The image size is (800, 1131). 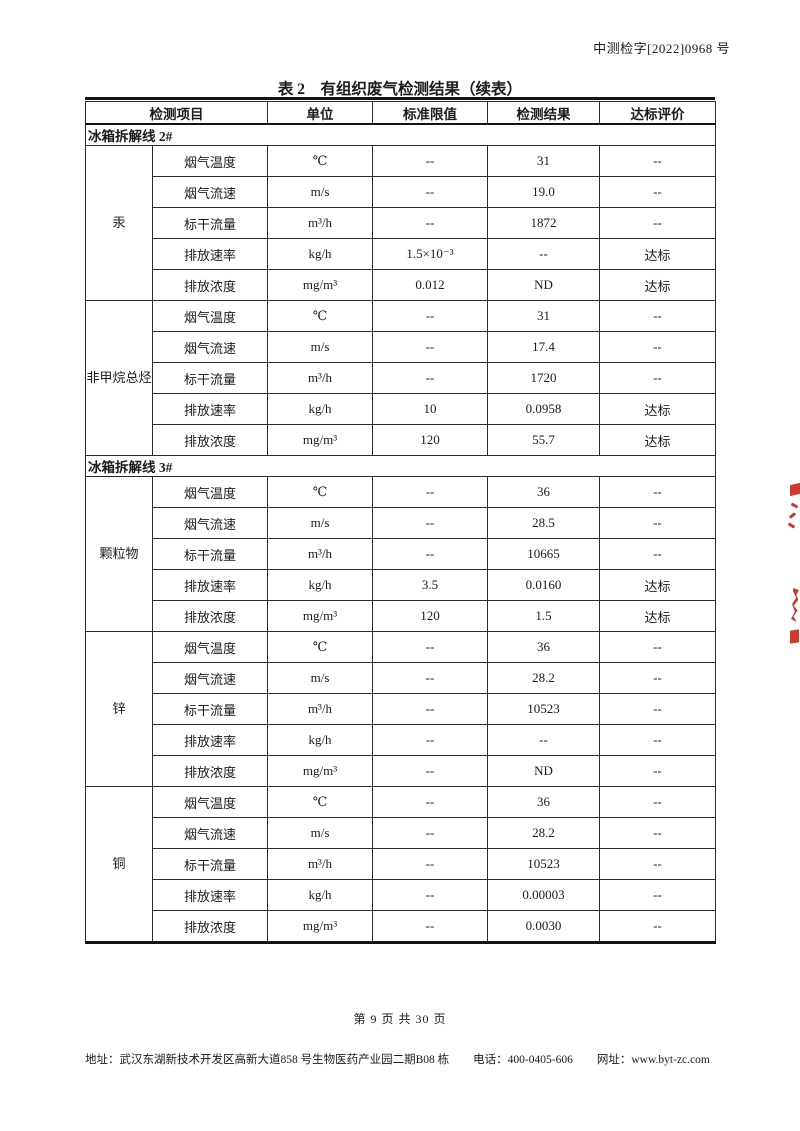 I want to click on table-row: 排放速率 kg/h -- 0.00003 --, so click(x=401, y=895).